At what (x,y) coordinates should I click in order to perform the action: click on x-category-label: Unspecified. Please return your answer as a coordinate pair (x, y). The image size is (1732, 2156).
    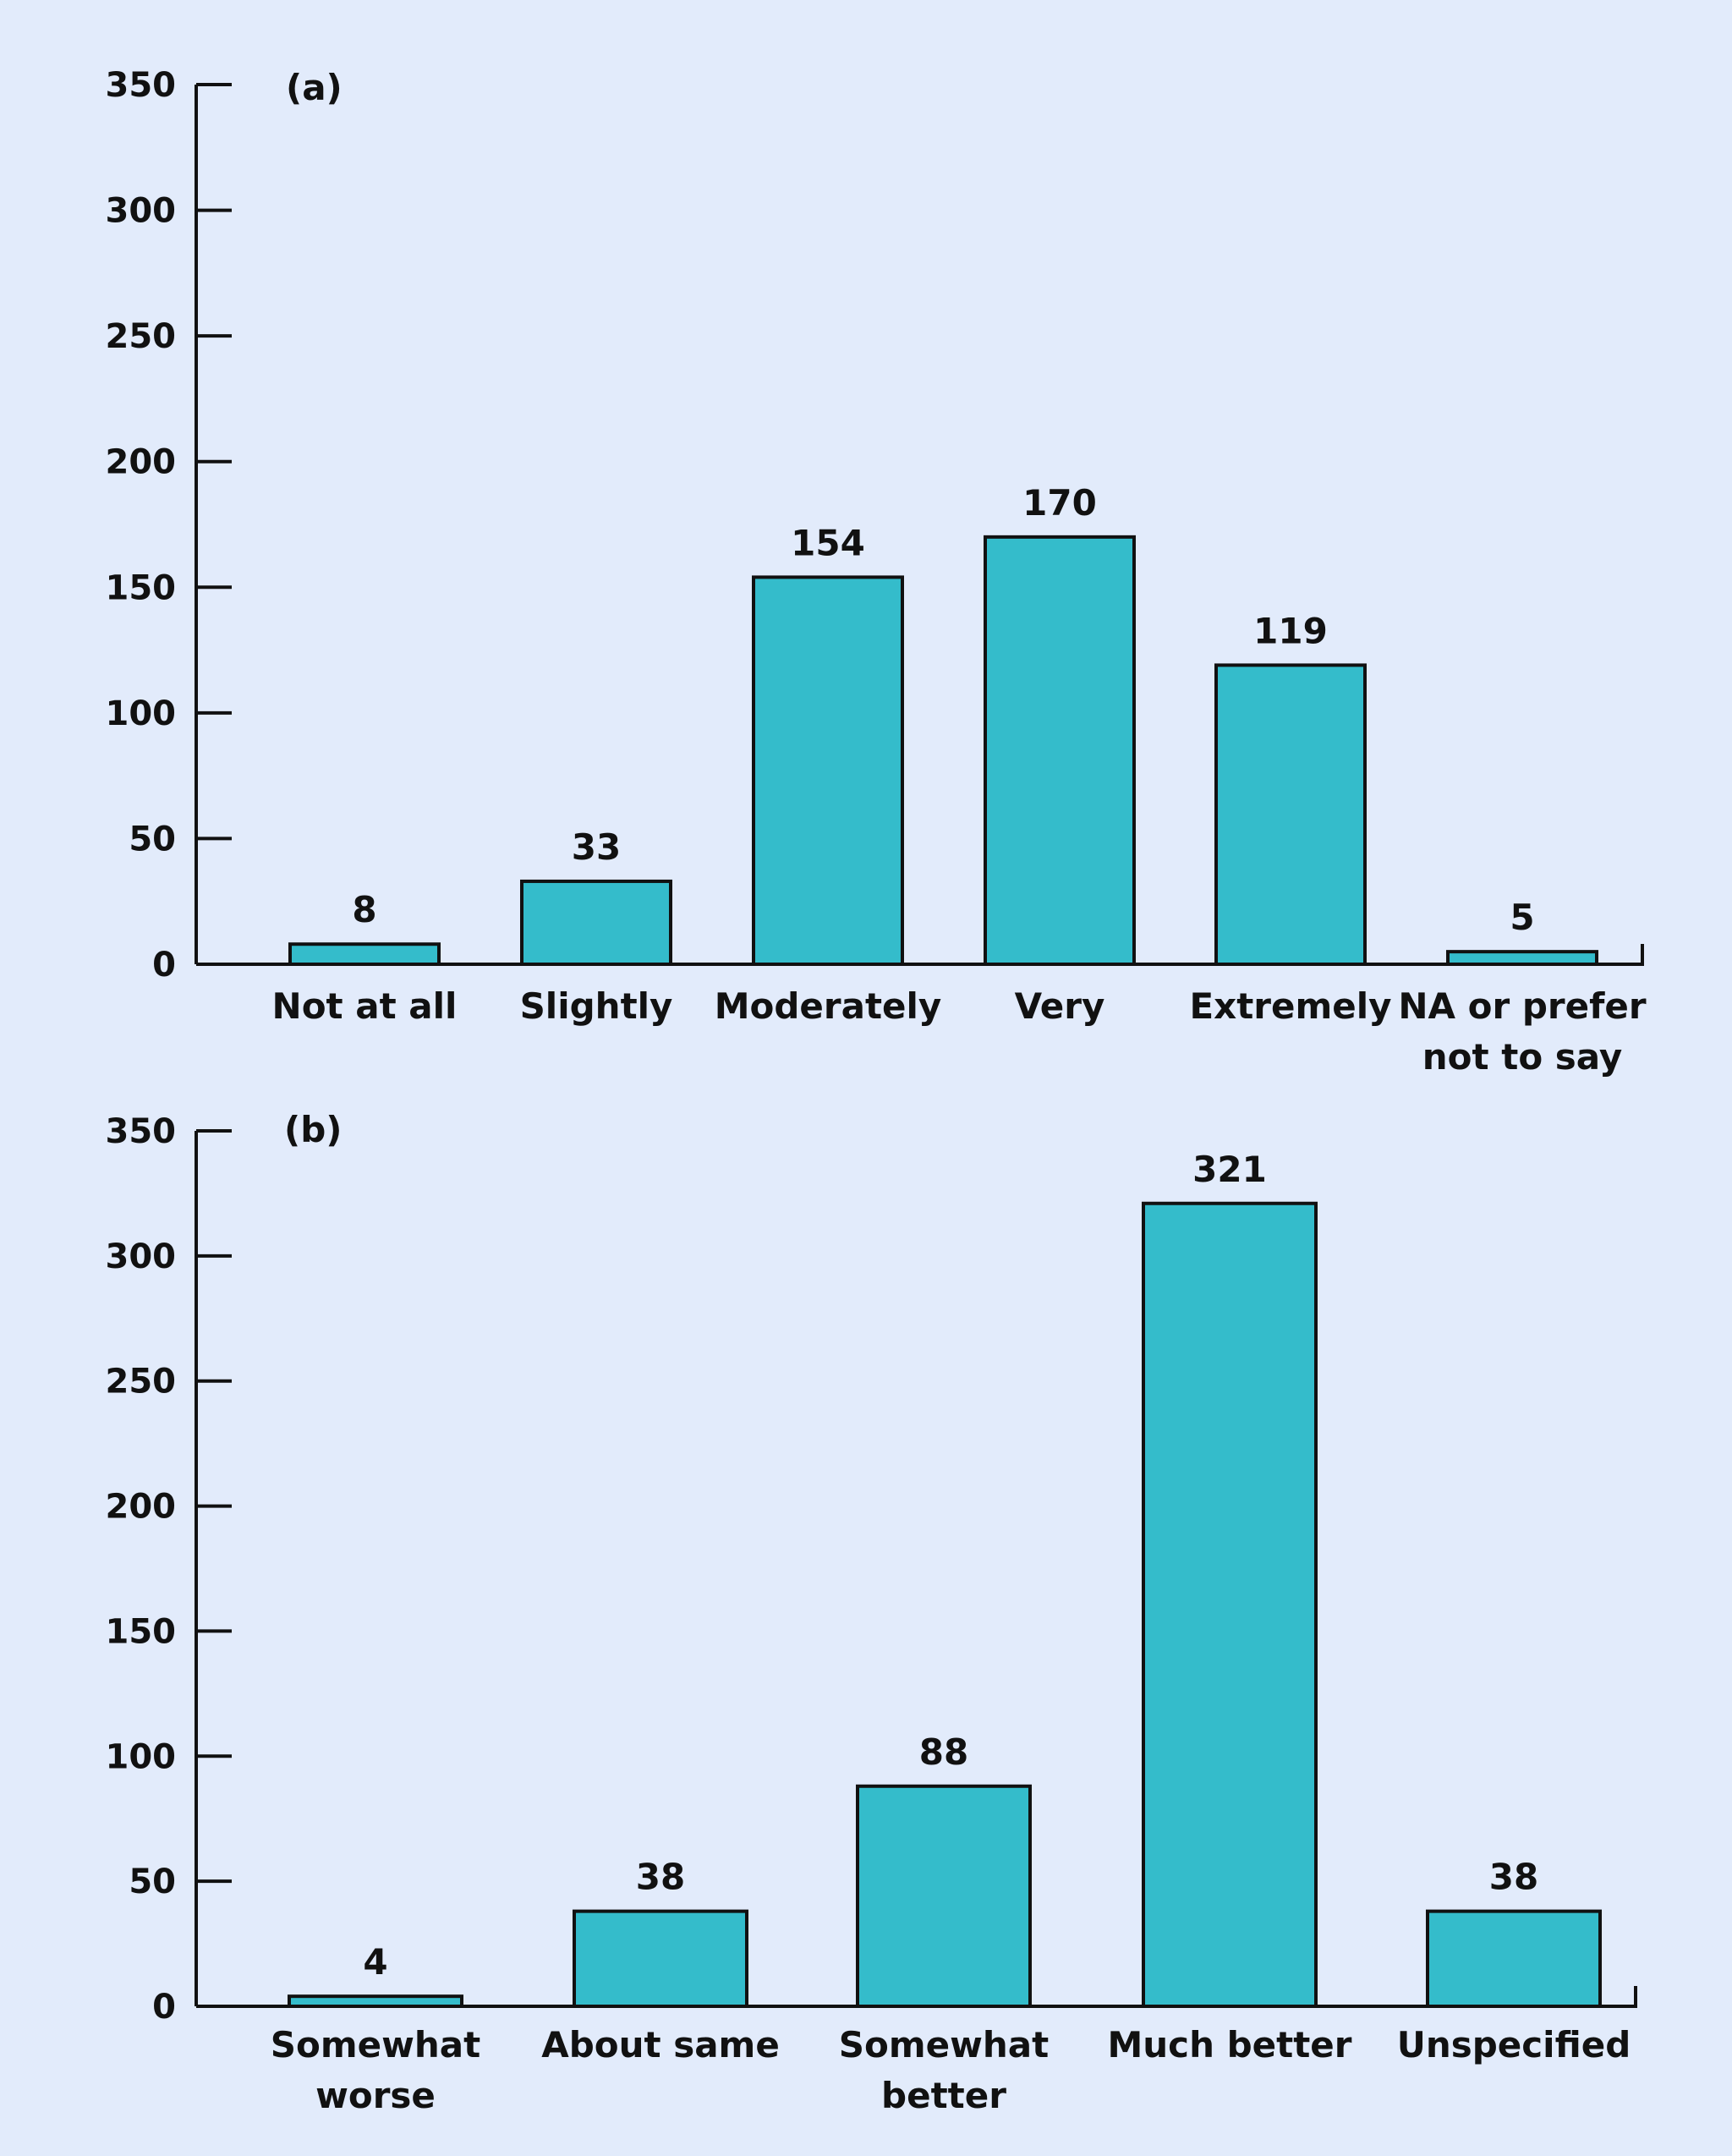
    Looking at the image, I should click on (1514, 2044).